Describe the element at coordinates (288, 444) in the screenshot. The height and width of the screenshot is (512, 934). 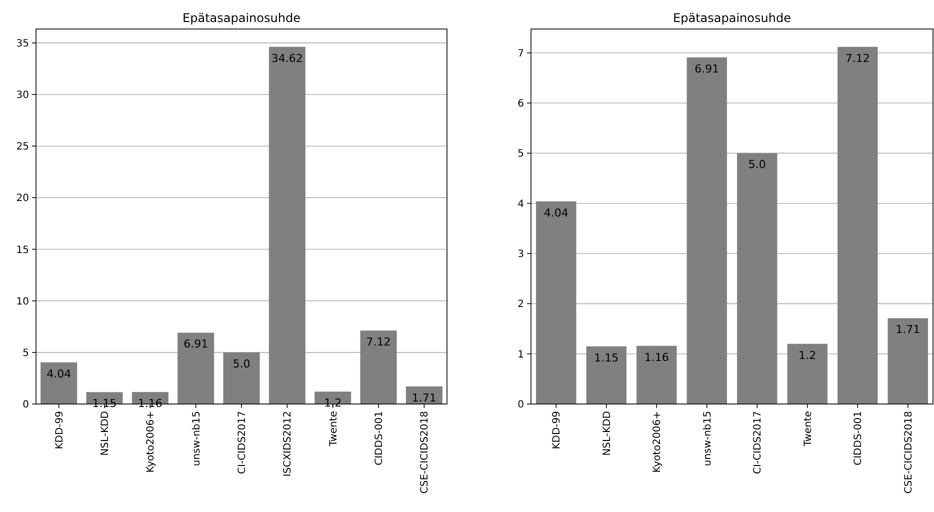
I see `x-tick-label: ISCXIDS2012` at that location.